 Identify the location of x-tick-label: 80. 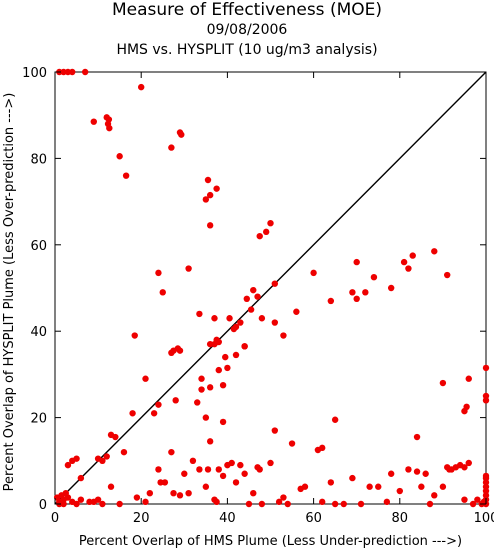
(400, 518).